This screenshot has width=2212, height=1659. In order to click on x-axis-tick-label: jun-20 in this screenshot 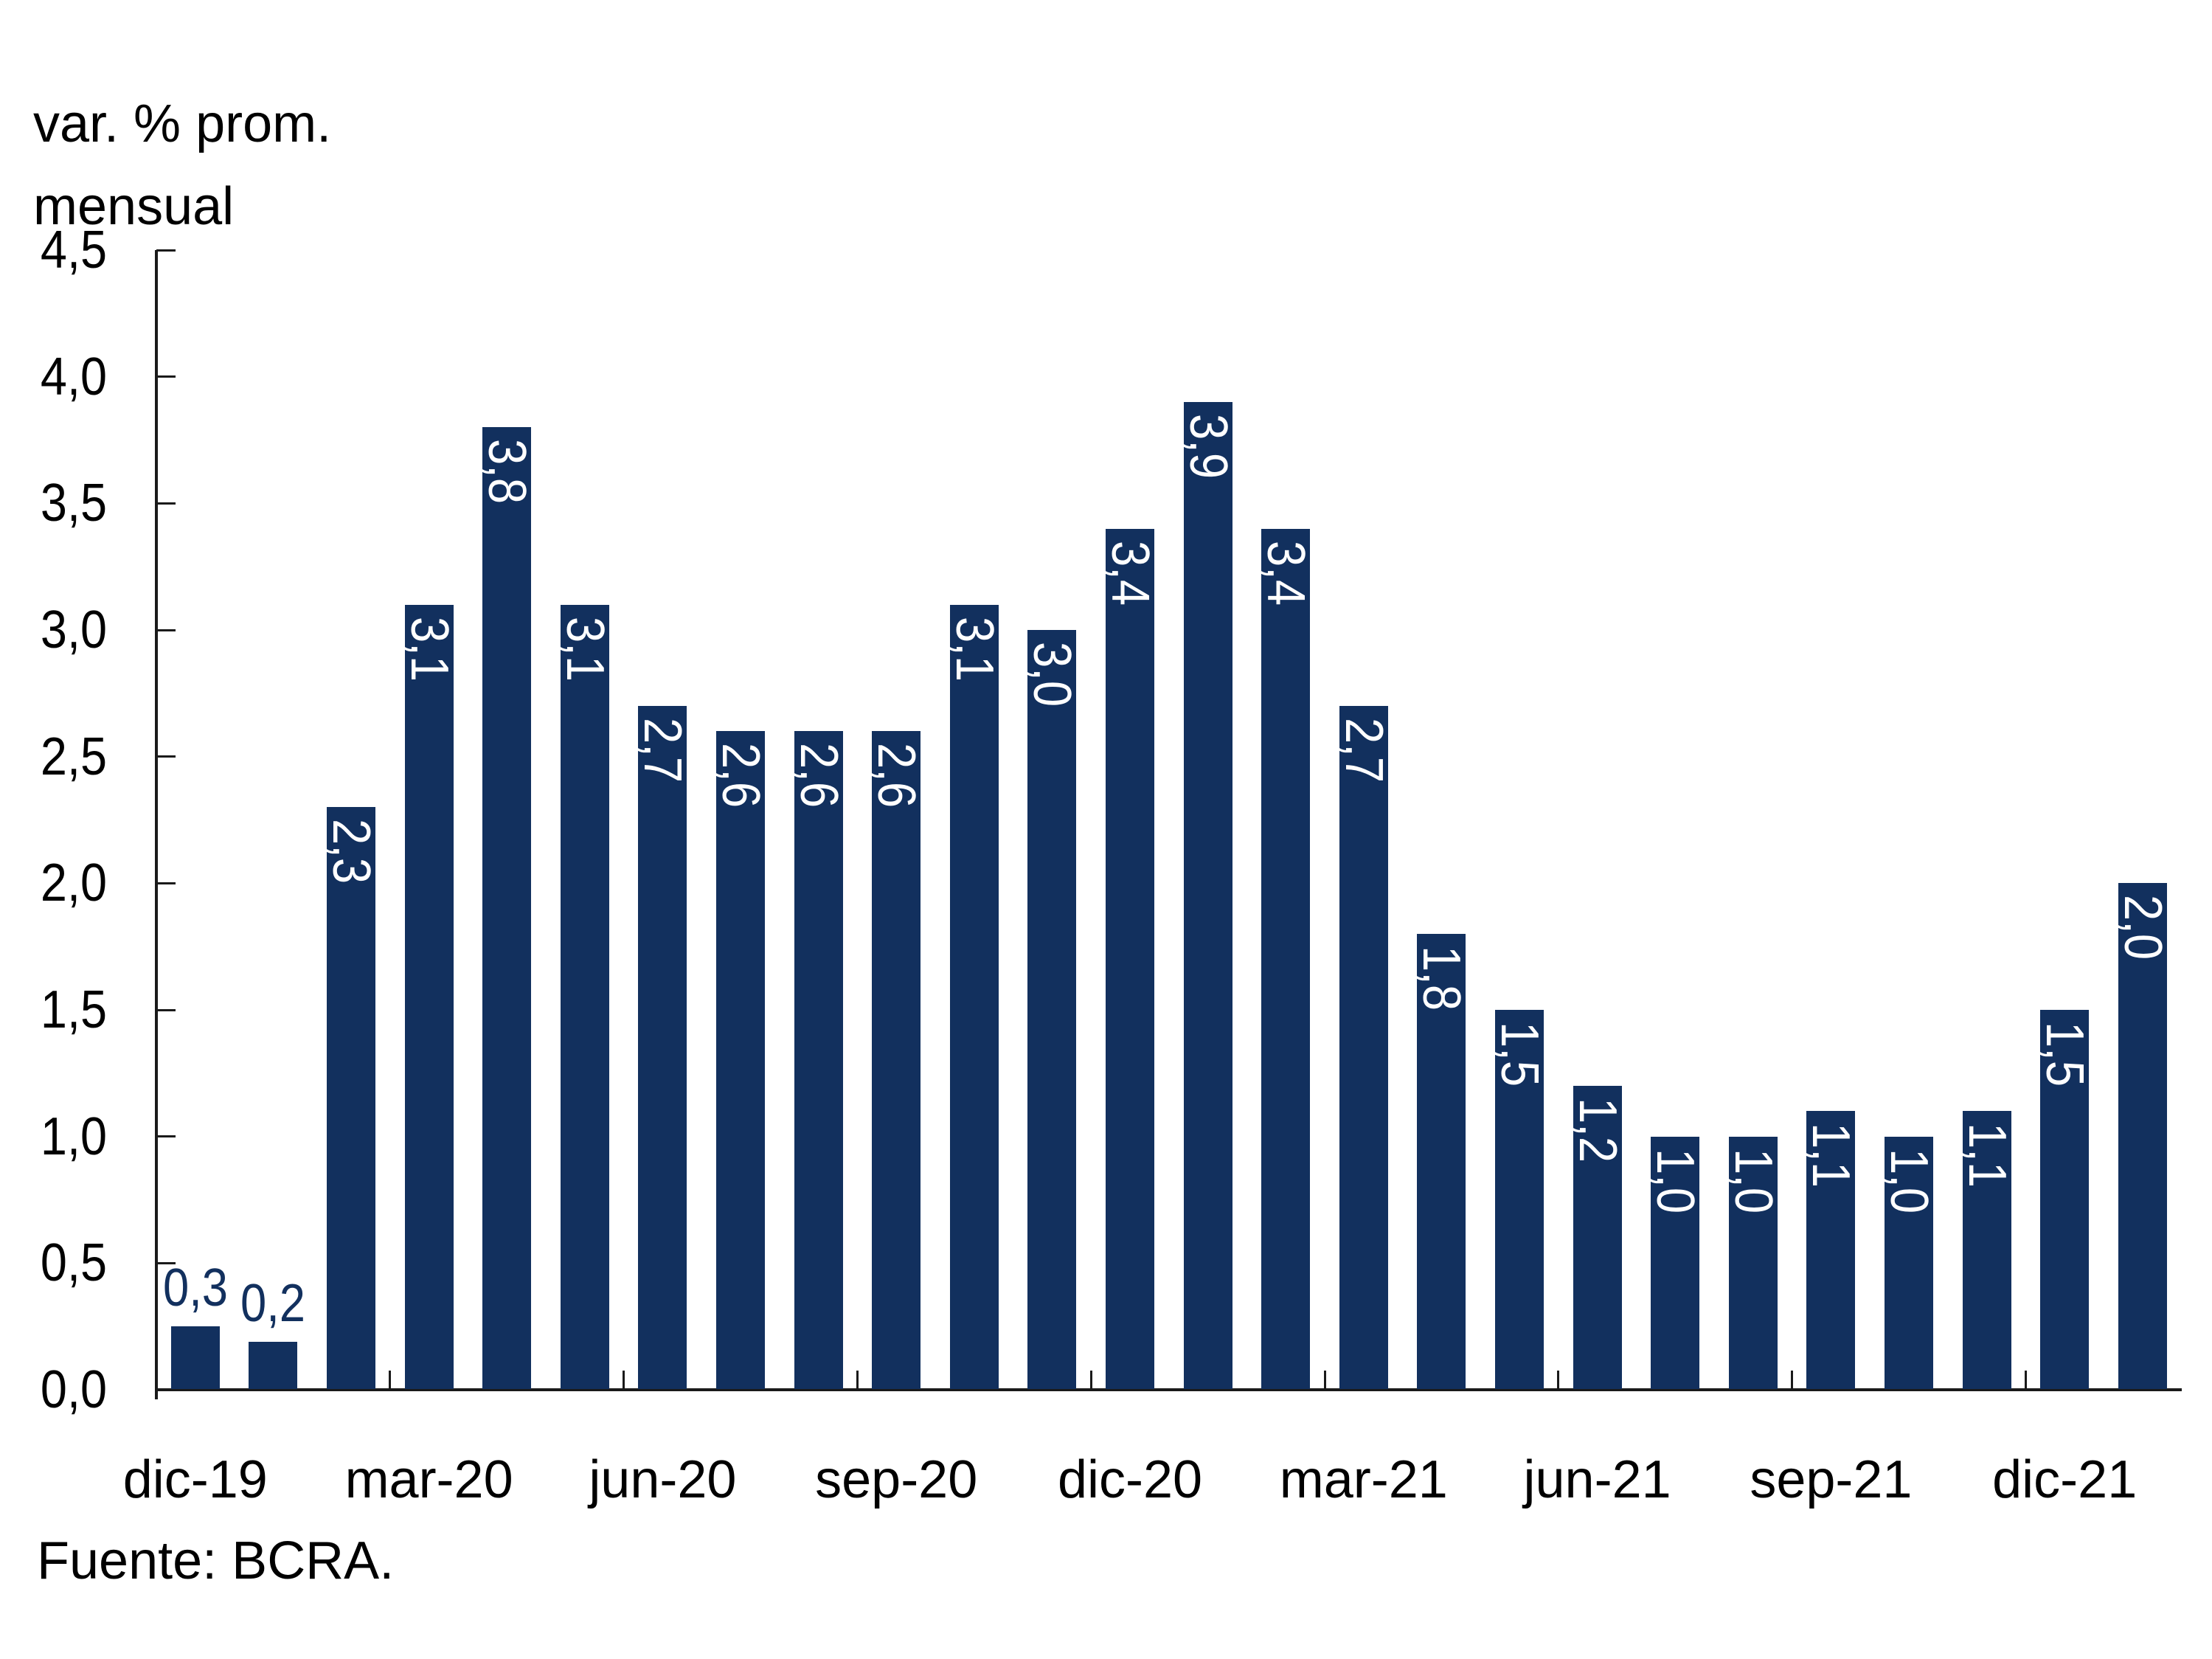, I will do `click(663, 1479)`.